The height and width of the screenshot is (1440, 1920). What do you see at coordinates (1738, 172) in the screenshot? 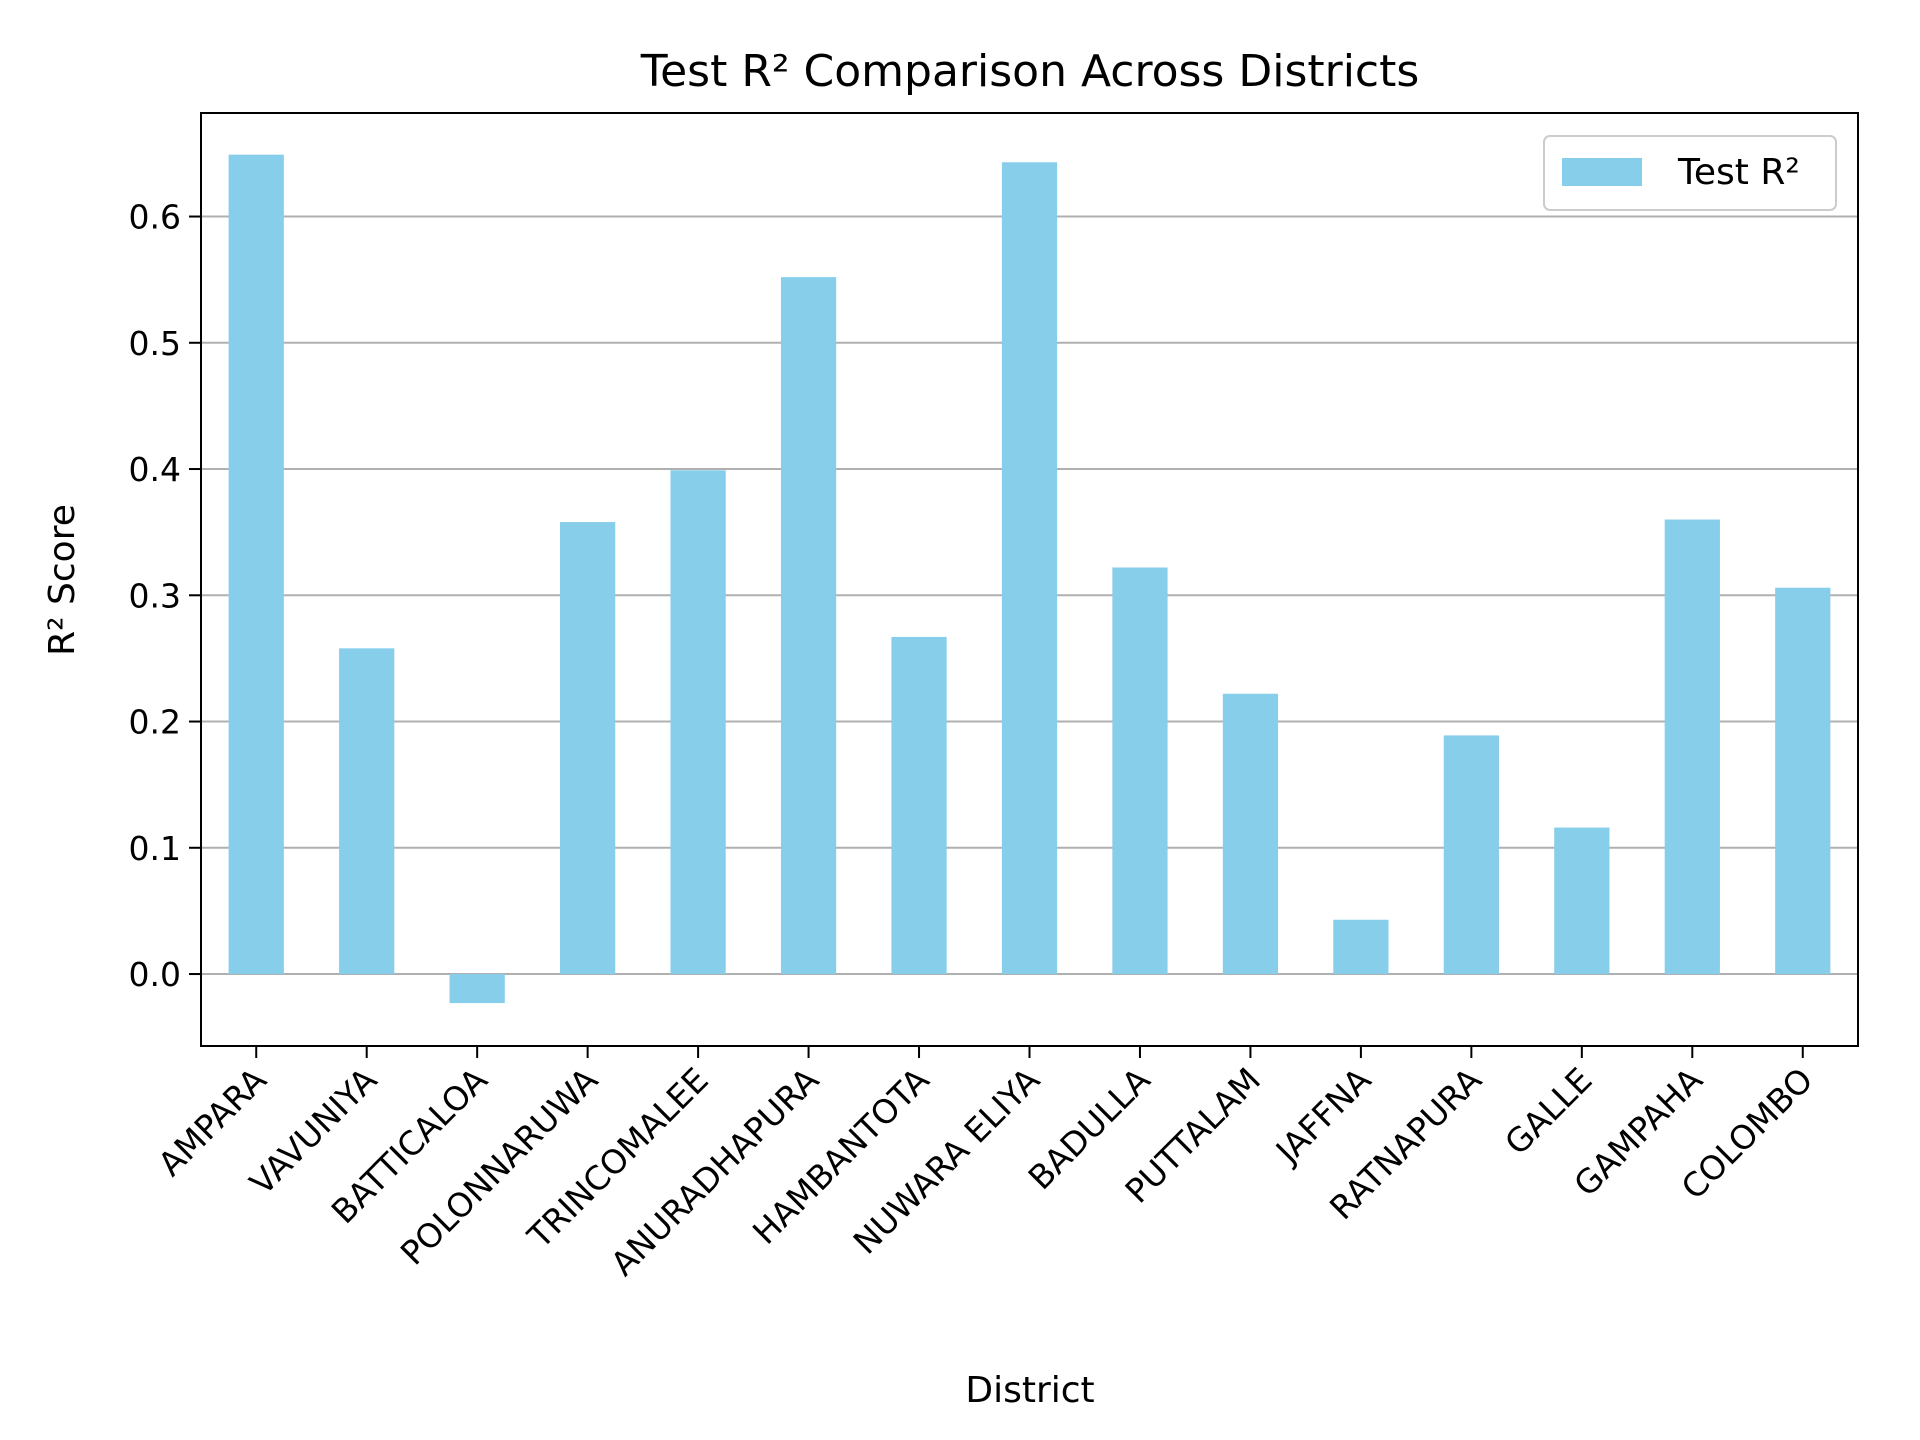
I see `legend-label: Test R²` at bounding box center [1738, 172].